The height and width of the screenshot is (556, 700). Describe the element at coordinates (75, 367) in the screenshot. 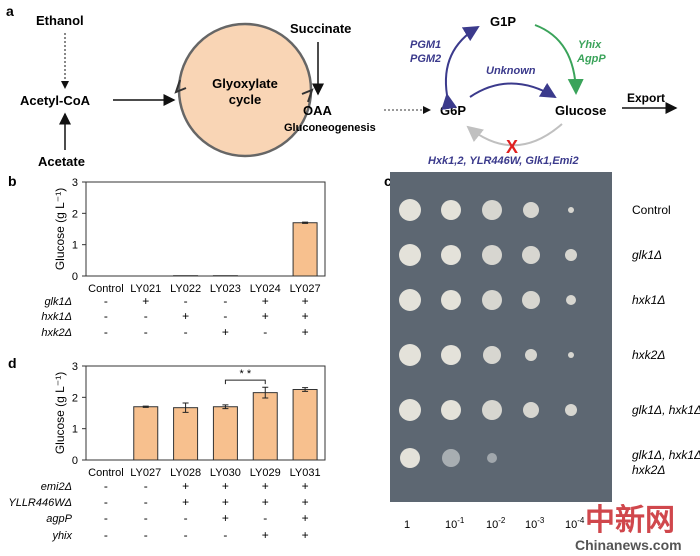

I see `y-tick-label: 3` at that location.